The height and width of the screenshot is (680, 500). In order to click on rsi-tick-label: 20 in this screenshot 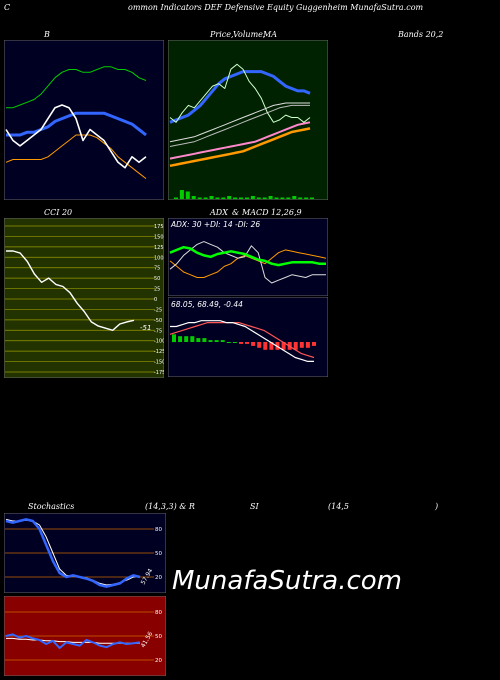, I will do `click(158, 661)`.